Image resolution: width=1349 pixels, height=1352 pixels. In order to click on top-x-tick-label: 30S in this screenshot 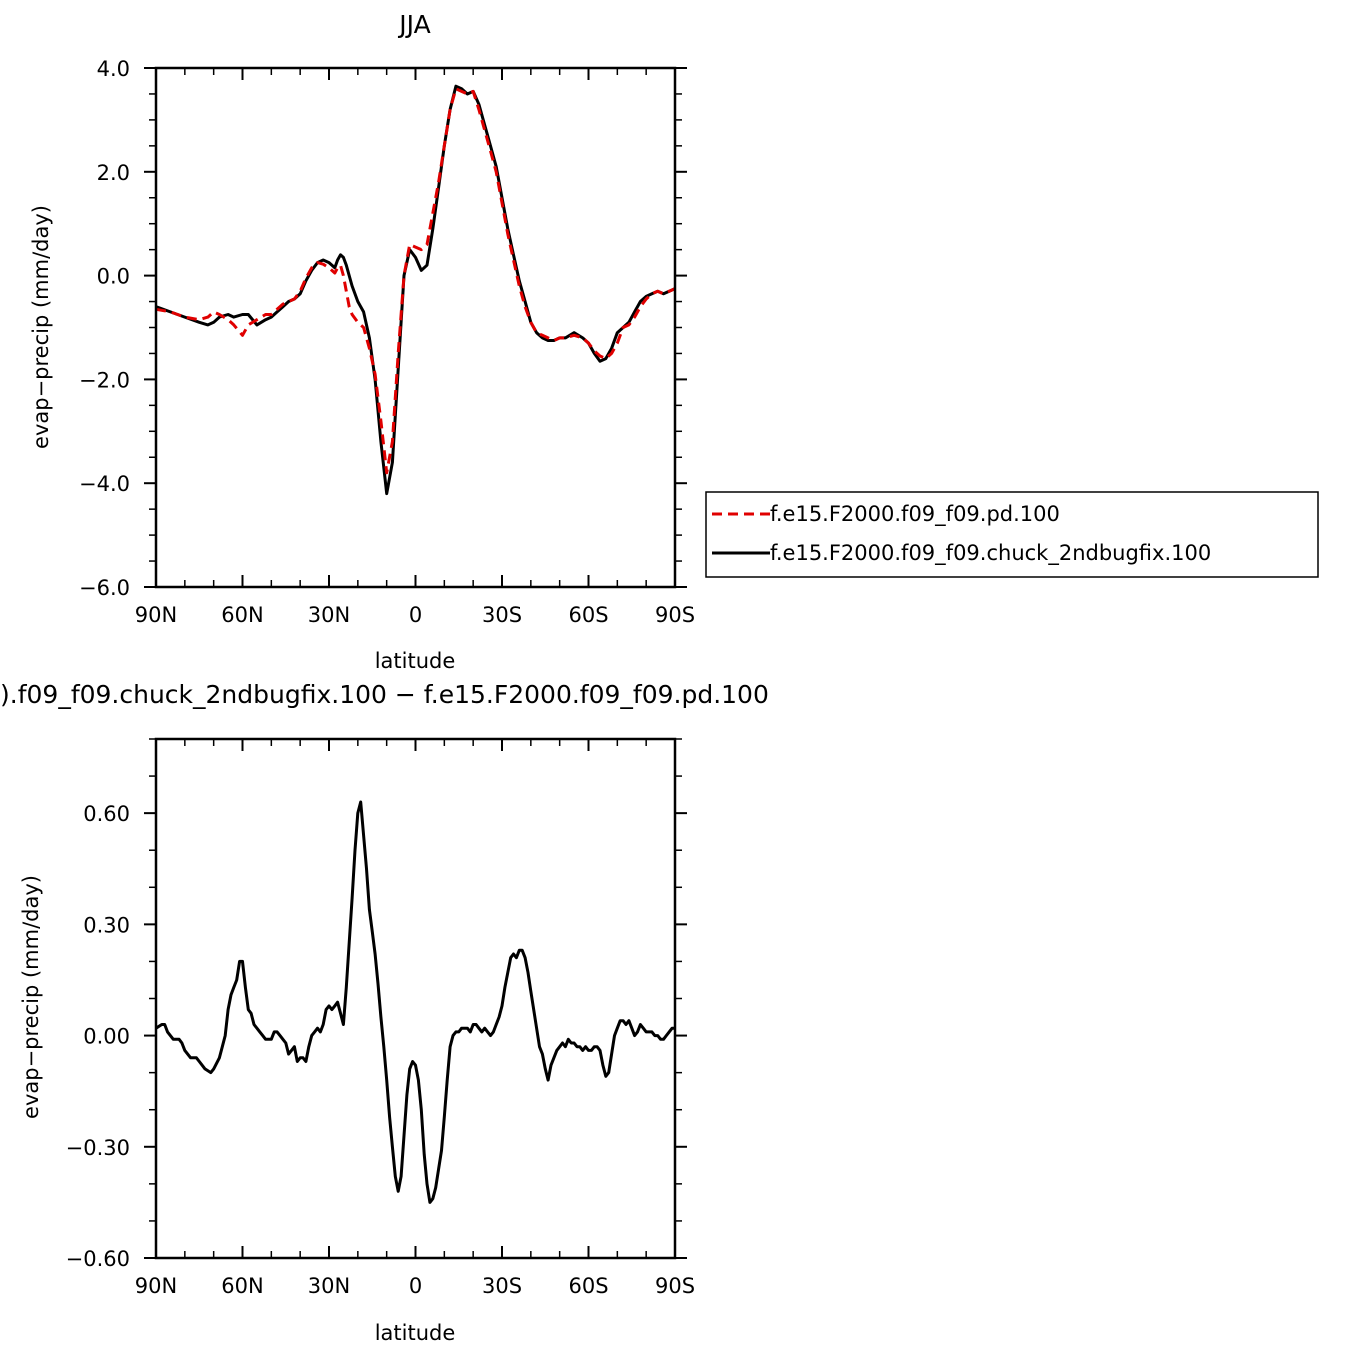, I will do `click(502, 615)`.